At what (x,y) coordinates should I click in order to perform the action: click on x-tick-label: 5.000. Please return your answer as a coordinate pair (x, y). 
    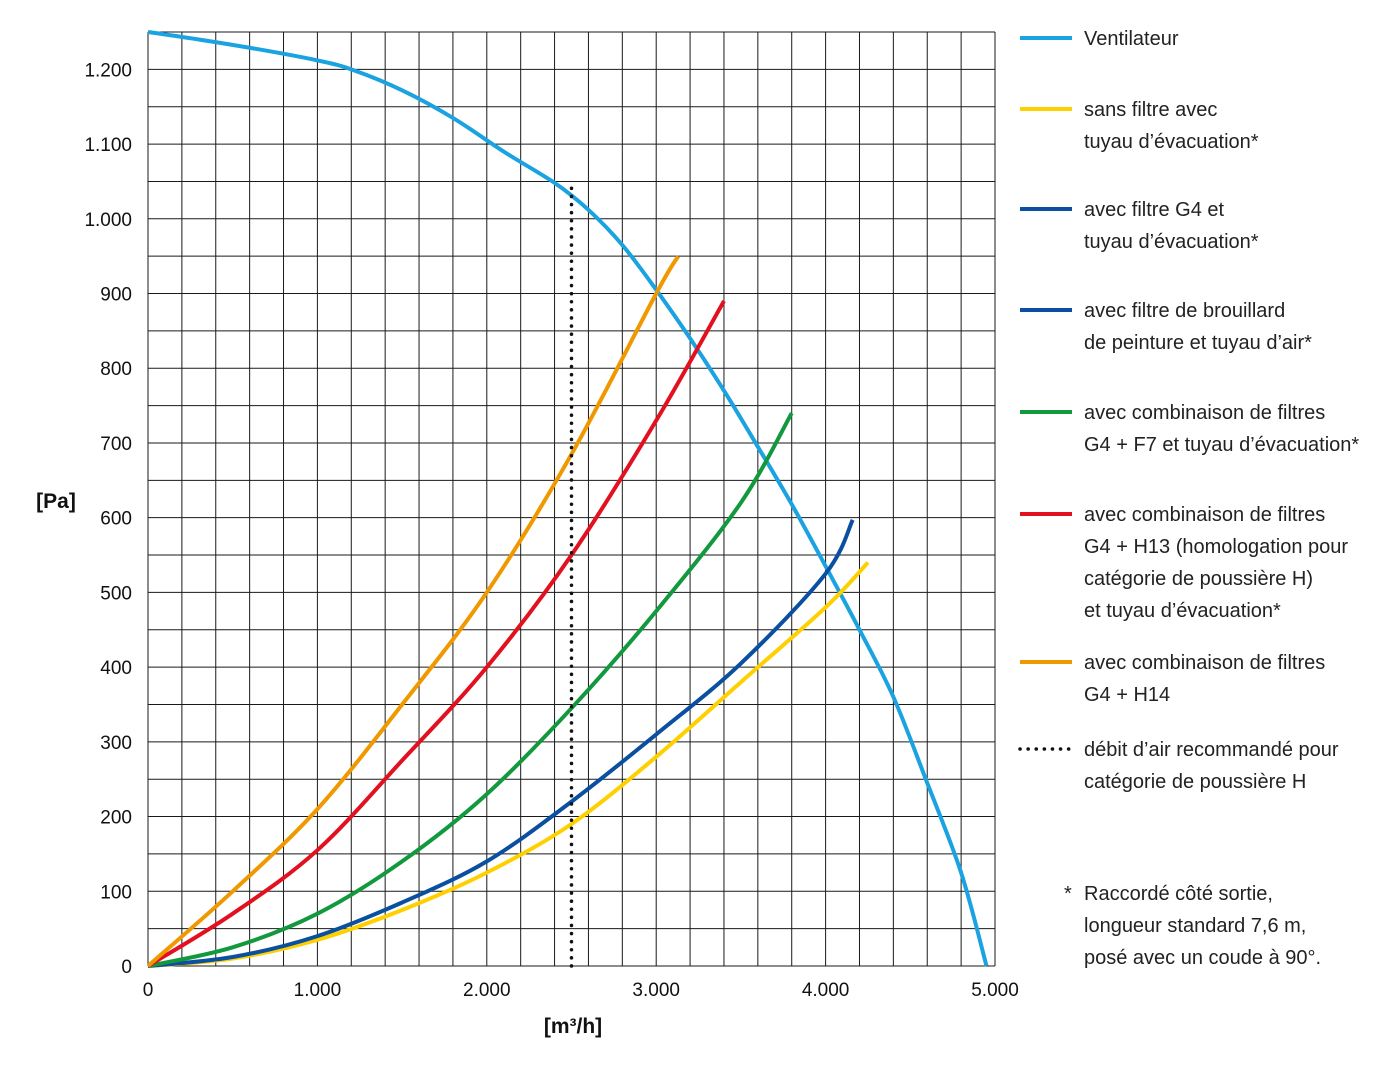
    Looking at the image, I should click on (995, 990).